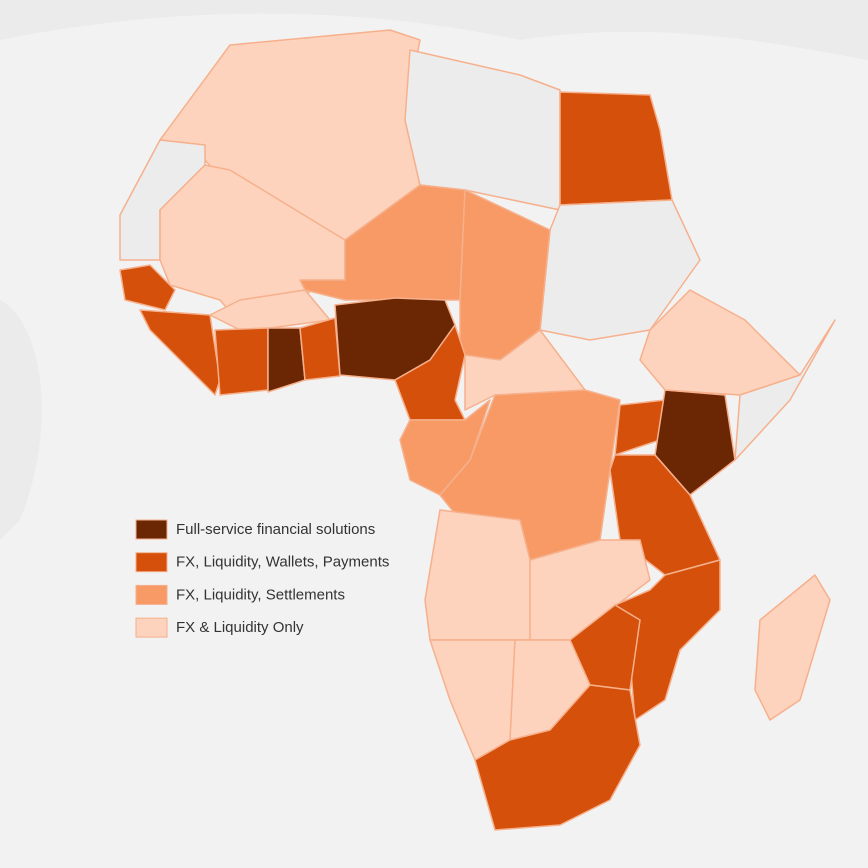 Image resolution: width=868 pixels, height=868 pixels. Describe the element at coordinates (275, 529) in the screenshot. I see `legend-label: Full-service financial solutions` at that location.